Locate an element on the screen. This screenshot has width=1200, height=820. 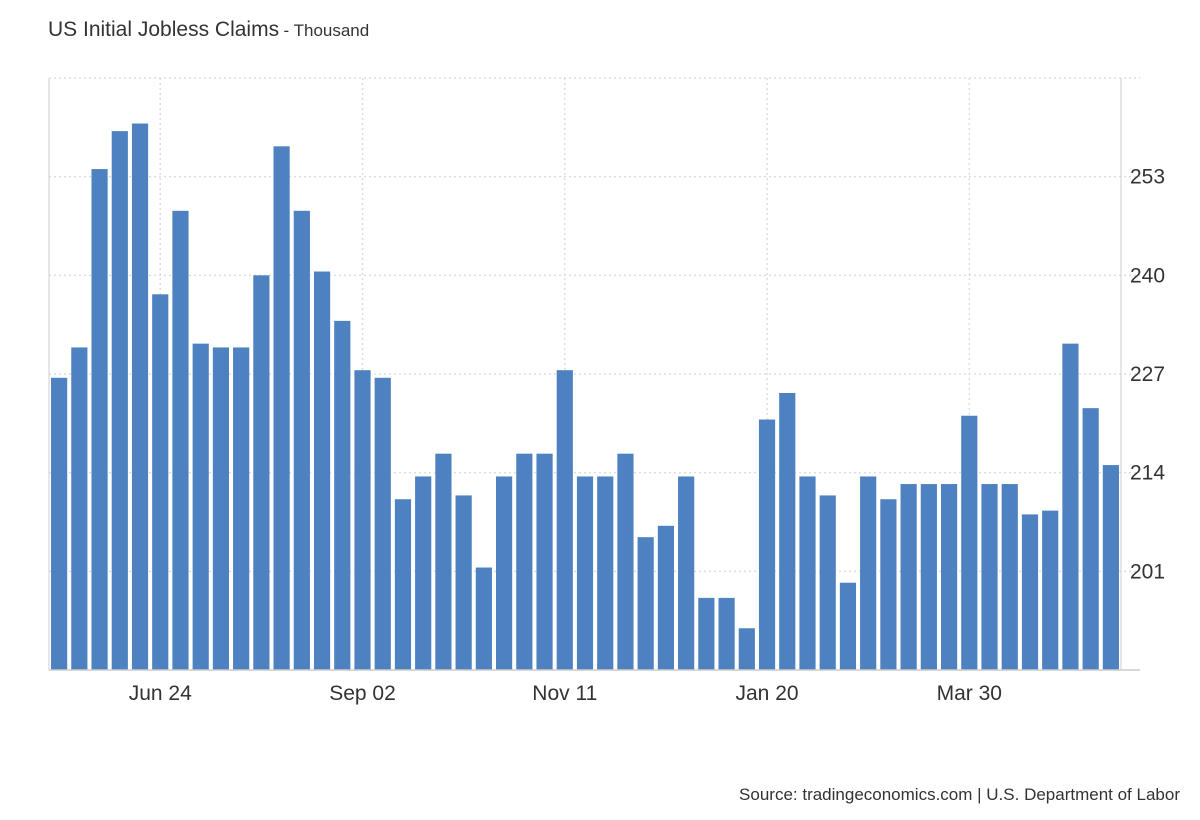
x-tick-label: Jan 20 is located at coordinates (767, 693).